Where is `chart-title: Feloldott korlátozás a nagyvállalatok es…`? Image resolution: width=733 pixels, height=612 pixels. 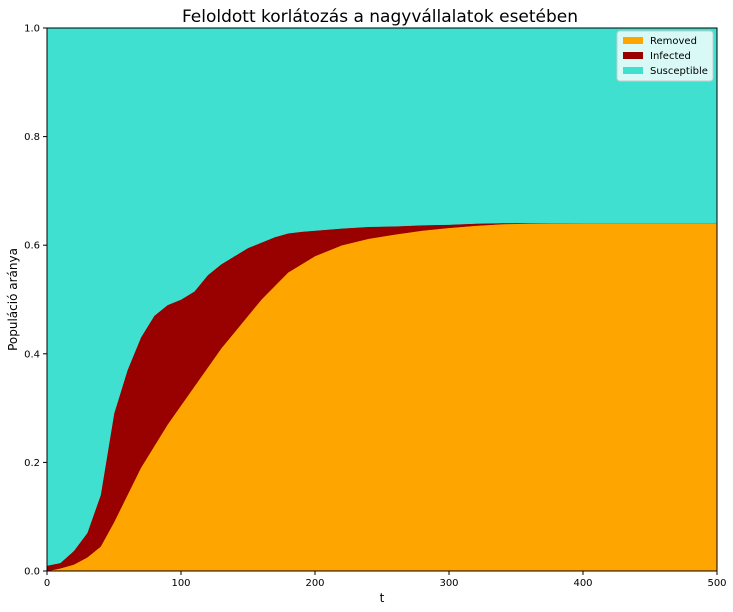 chart-title: Feloldott korlátozás a nagyvállalatok es… is located at coordinates (380, 17).